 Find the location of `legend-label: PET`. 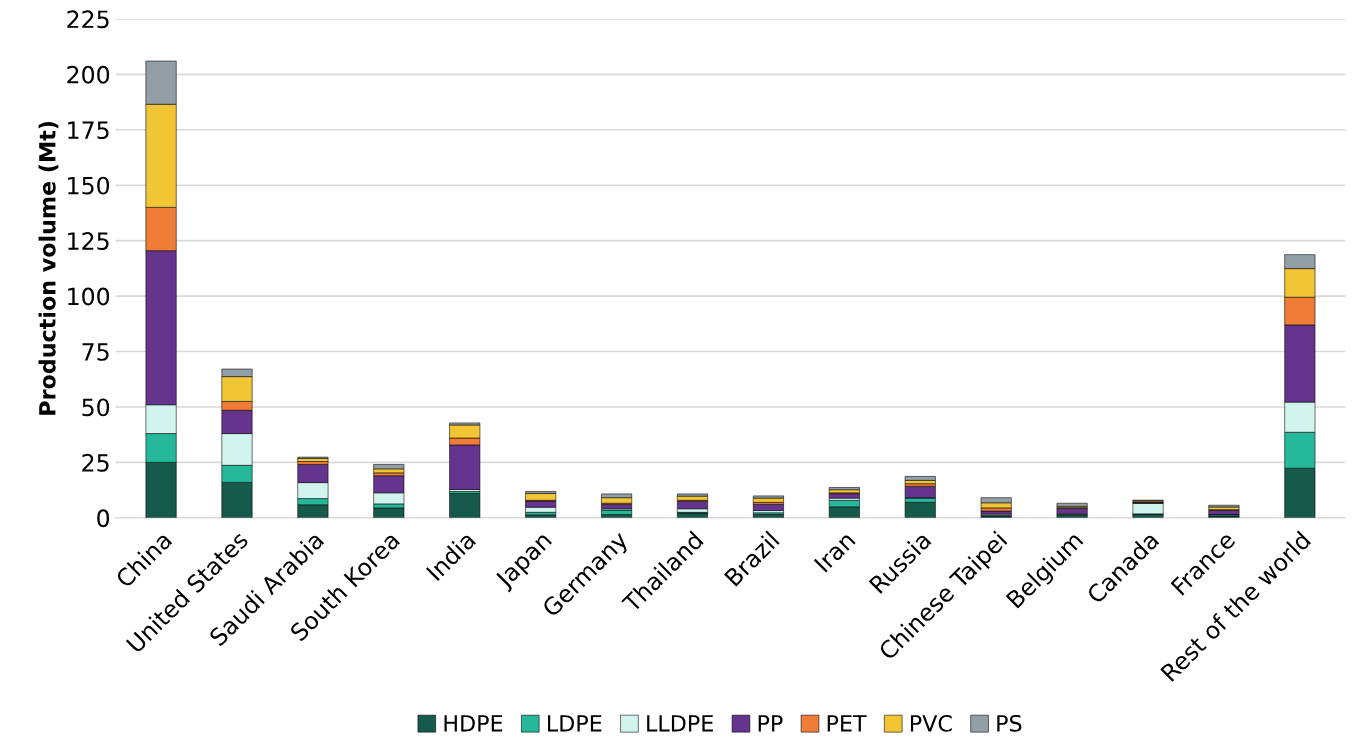

legend-label: PET is located at coordinates (847, 723).